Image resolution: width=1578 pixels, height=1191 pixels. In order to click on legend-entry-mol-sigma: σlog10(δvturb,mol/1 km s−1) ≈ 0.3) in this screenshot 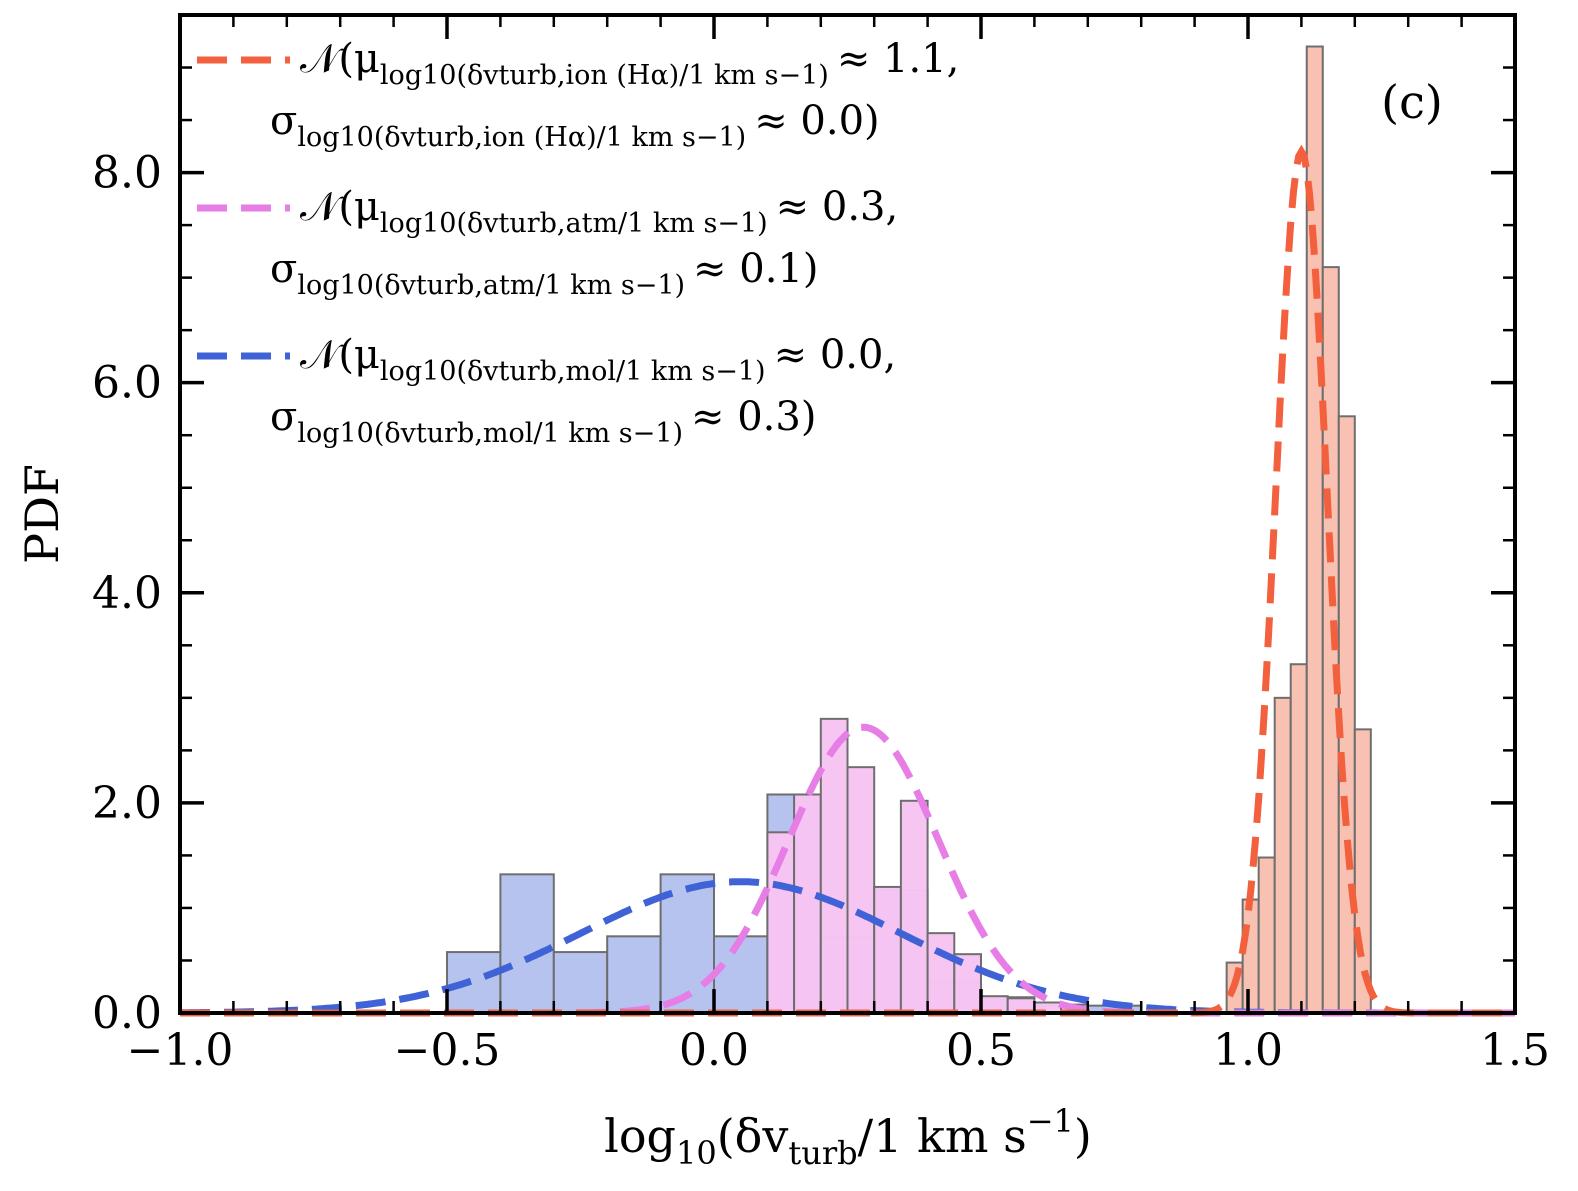, I will do `click(543, 421)`.